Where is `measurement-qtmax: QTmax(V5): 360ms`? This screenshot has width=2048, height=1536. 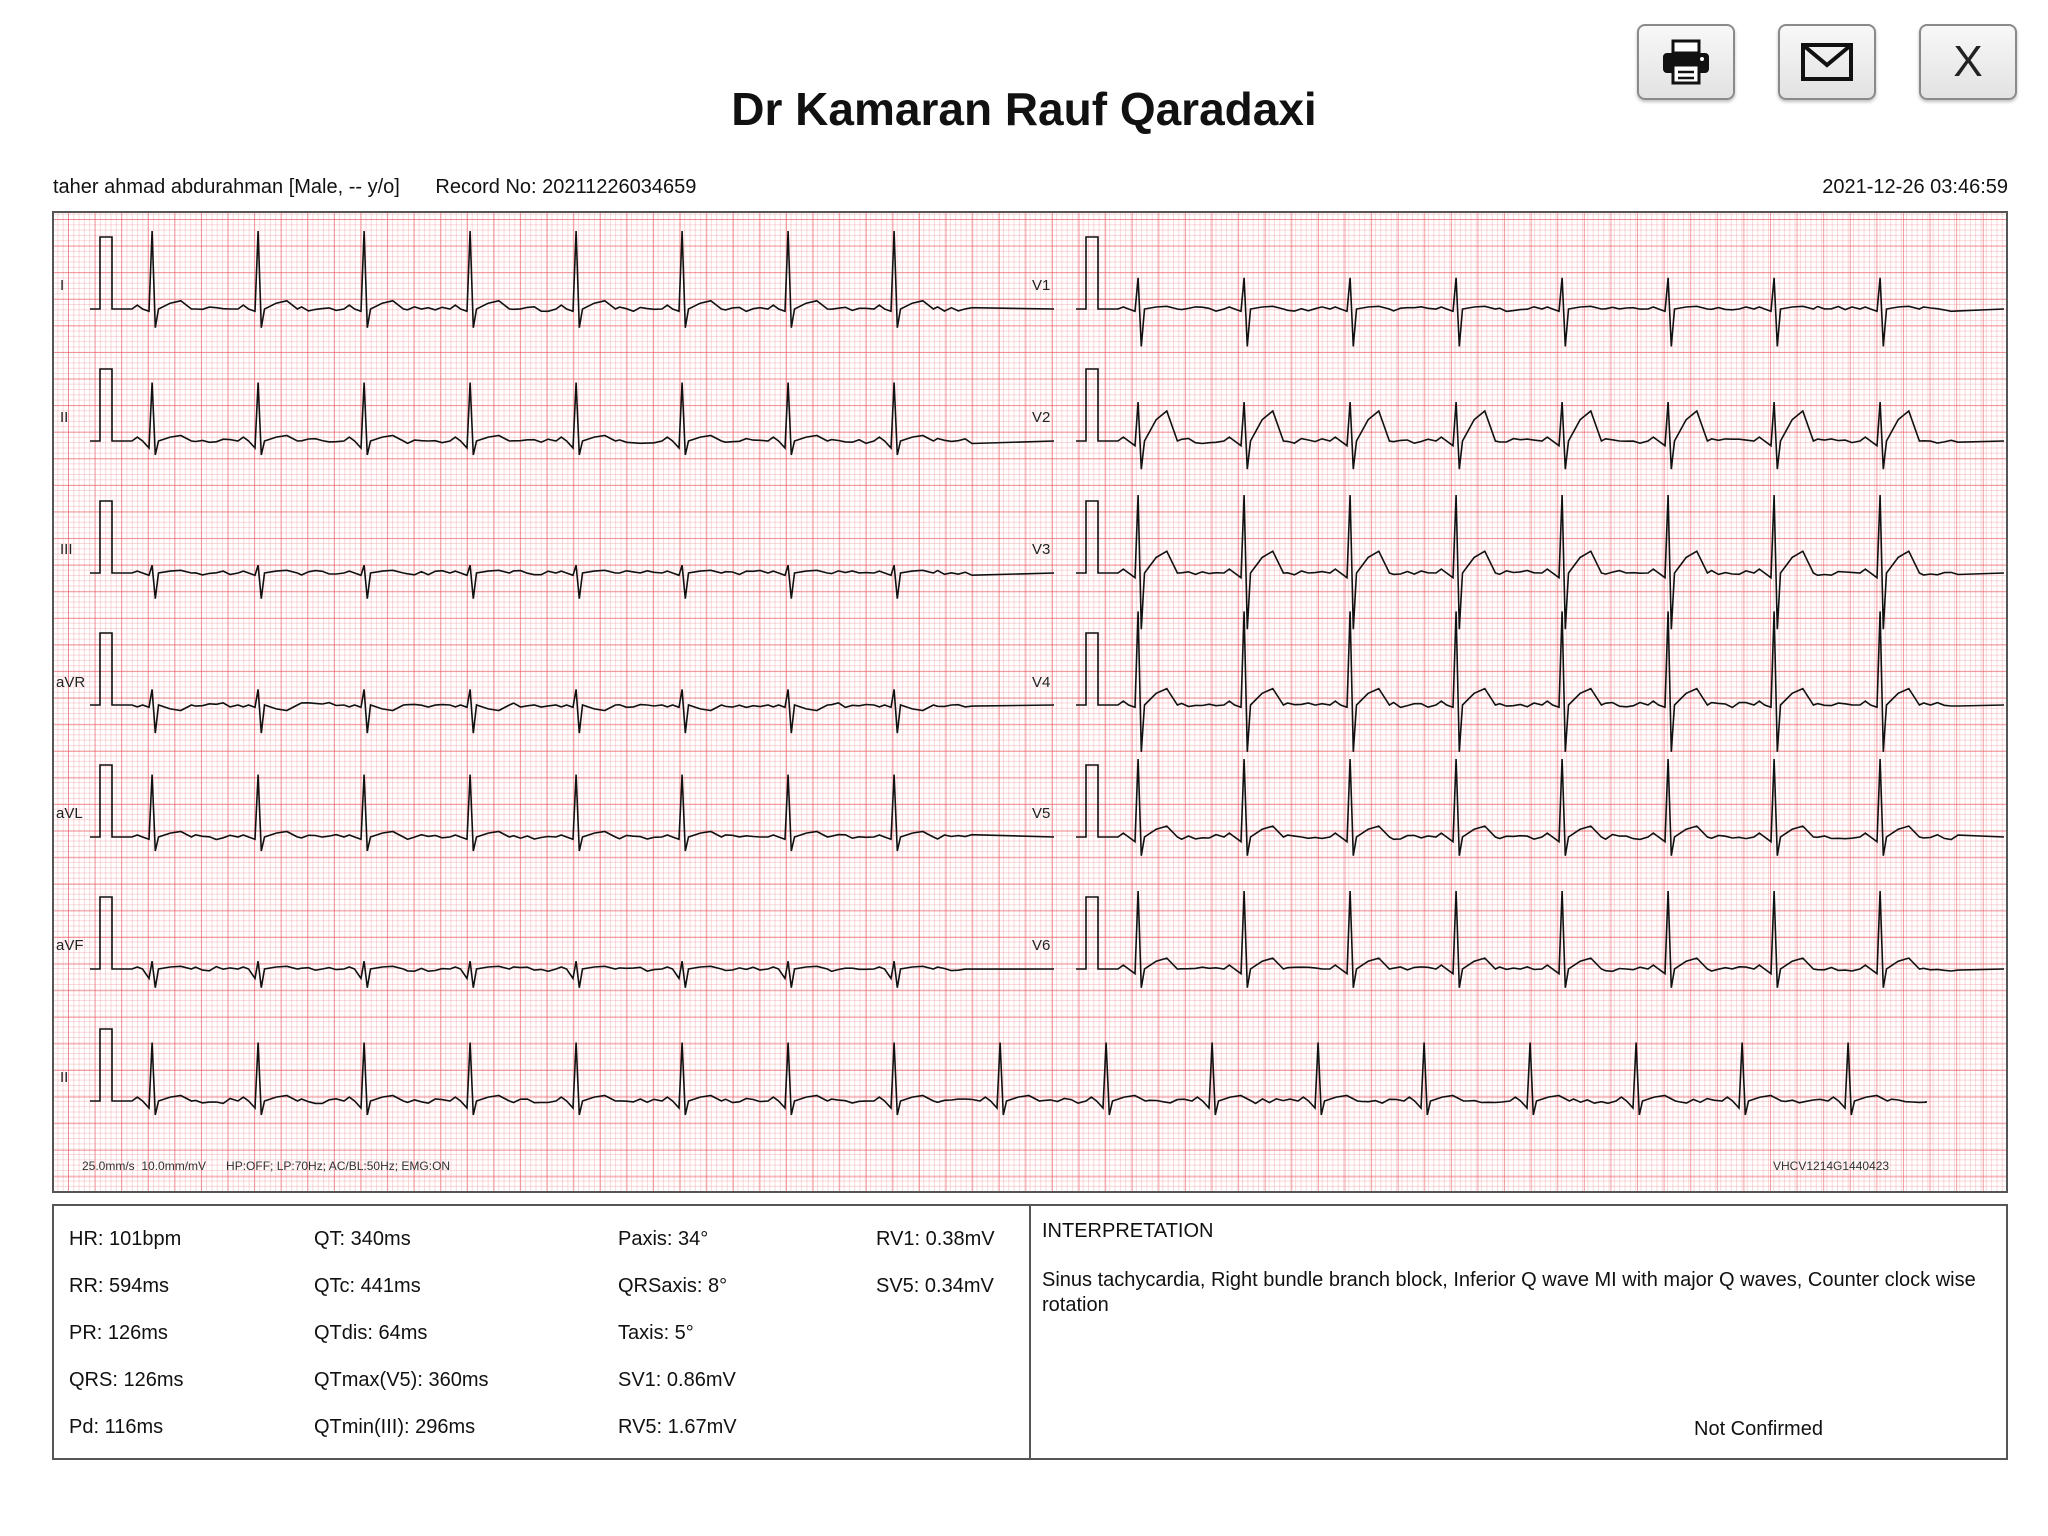 measurement-qtmax: QTmax(V5): 360ms is located at coordinates (401, 1380).